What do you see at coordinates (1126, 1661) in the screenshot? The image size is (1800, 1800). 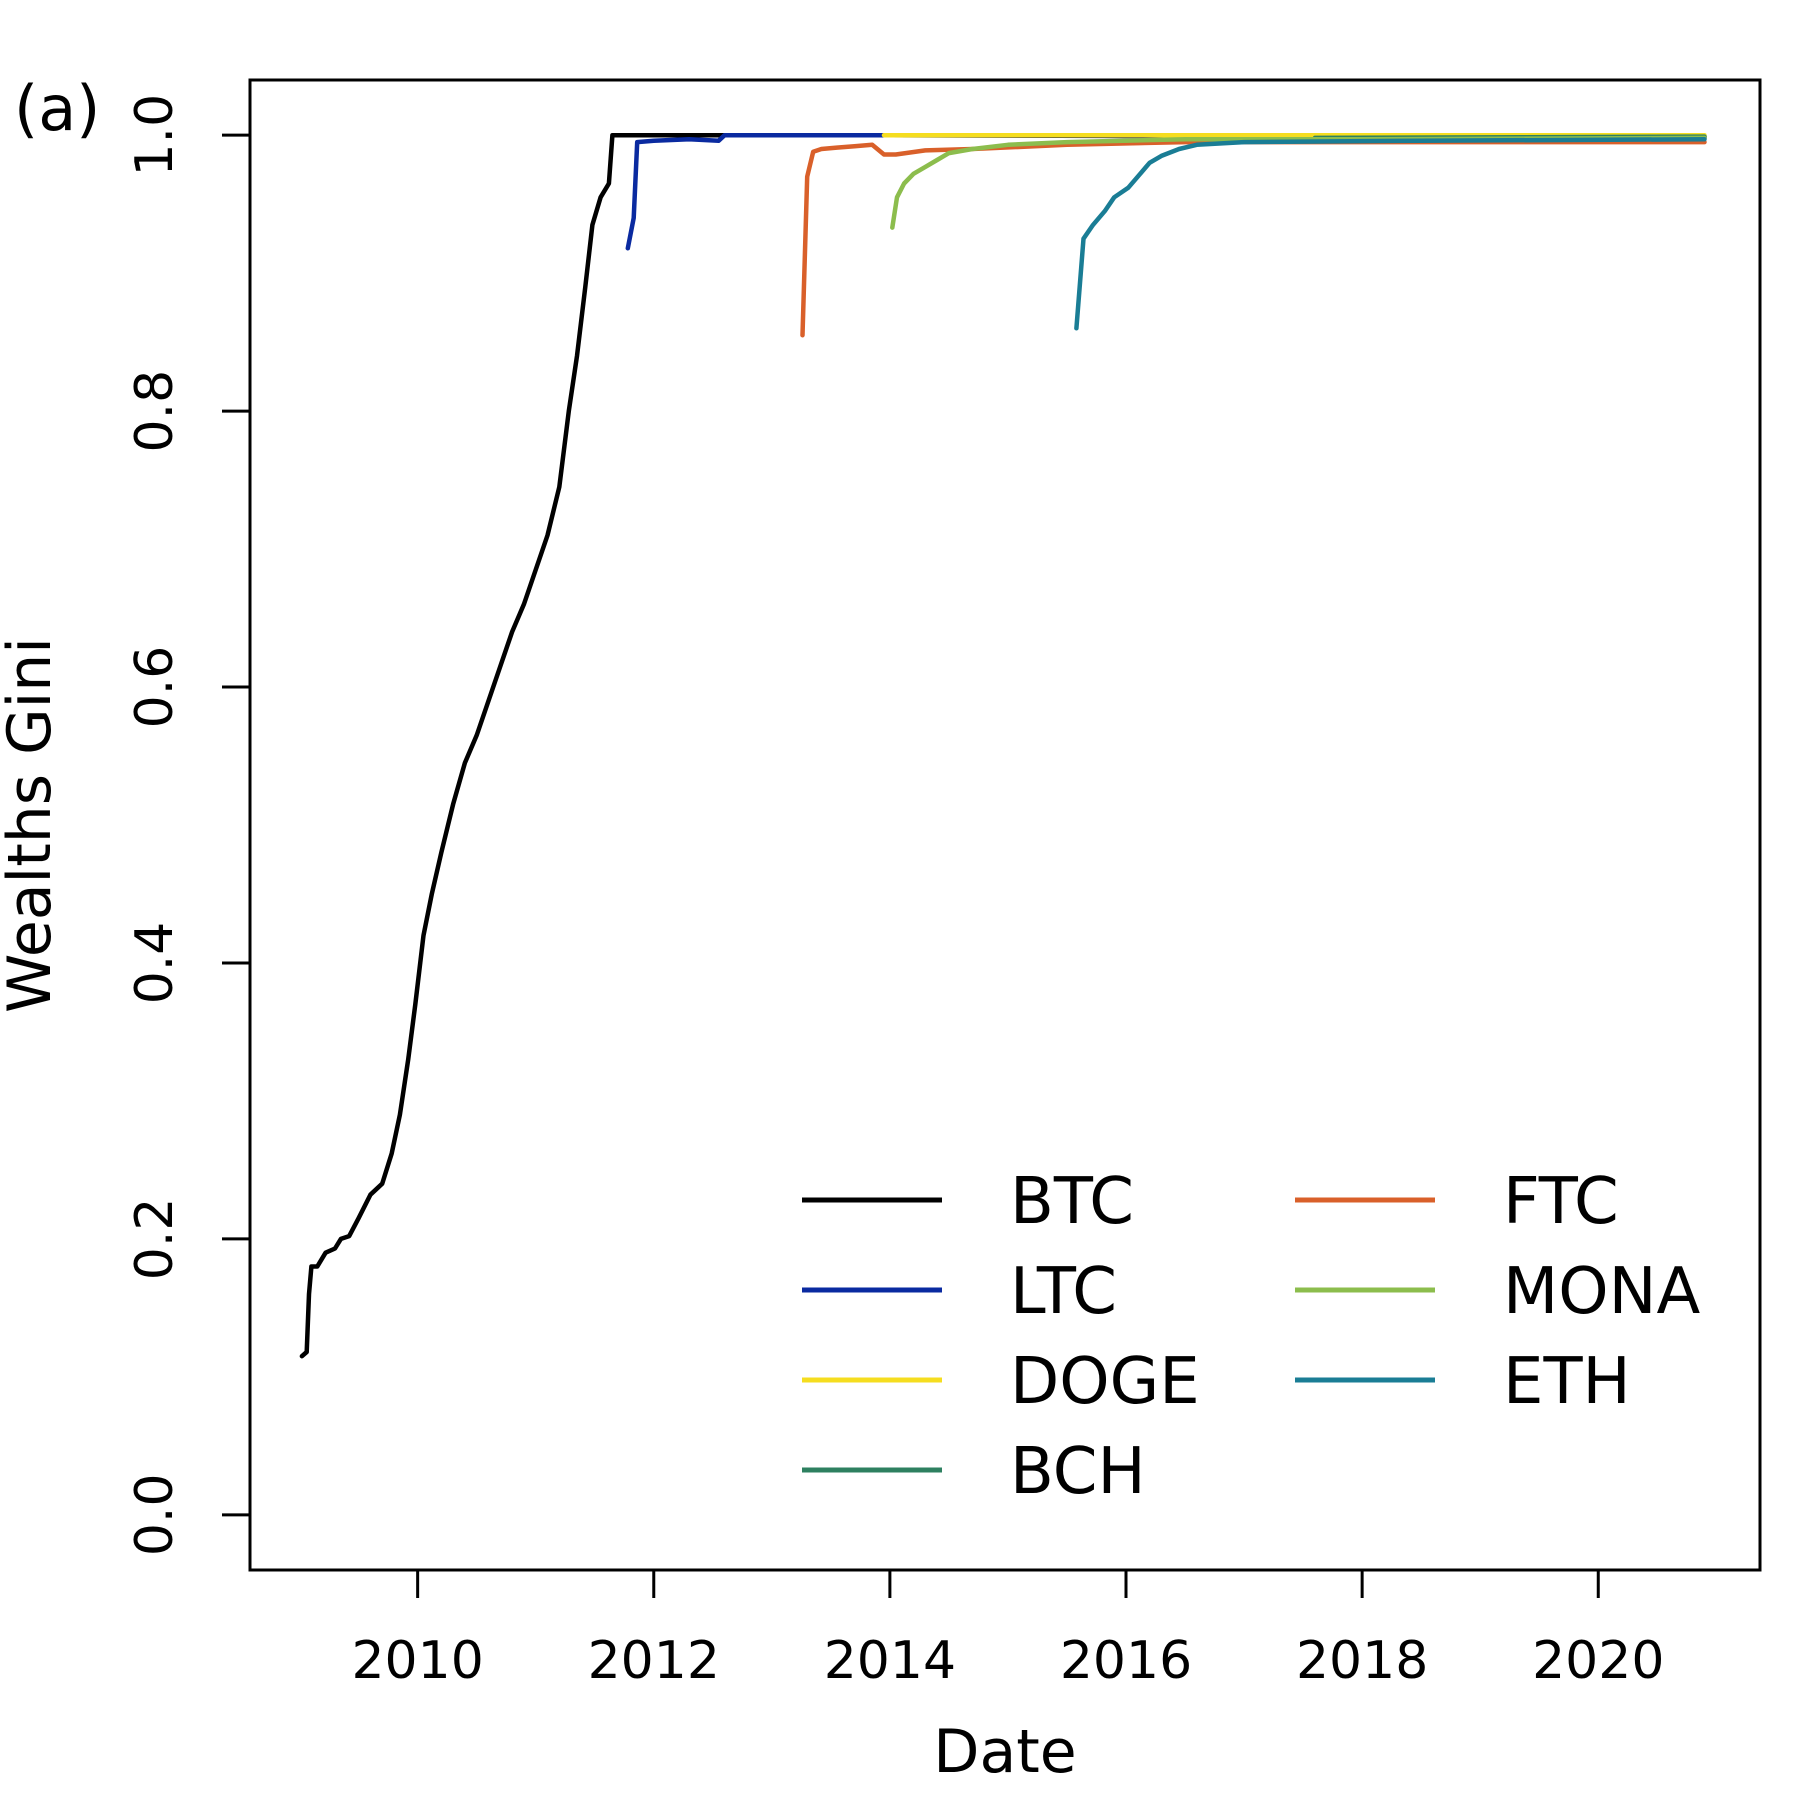 I see `x-tick-label-2016: 2016` at bounding box center [1126, 1661].